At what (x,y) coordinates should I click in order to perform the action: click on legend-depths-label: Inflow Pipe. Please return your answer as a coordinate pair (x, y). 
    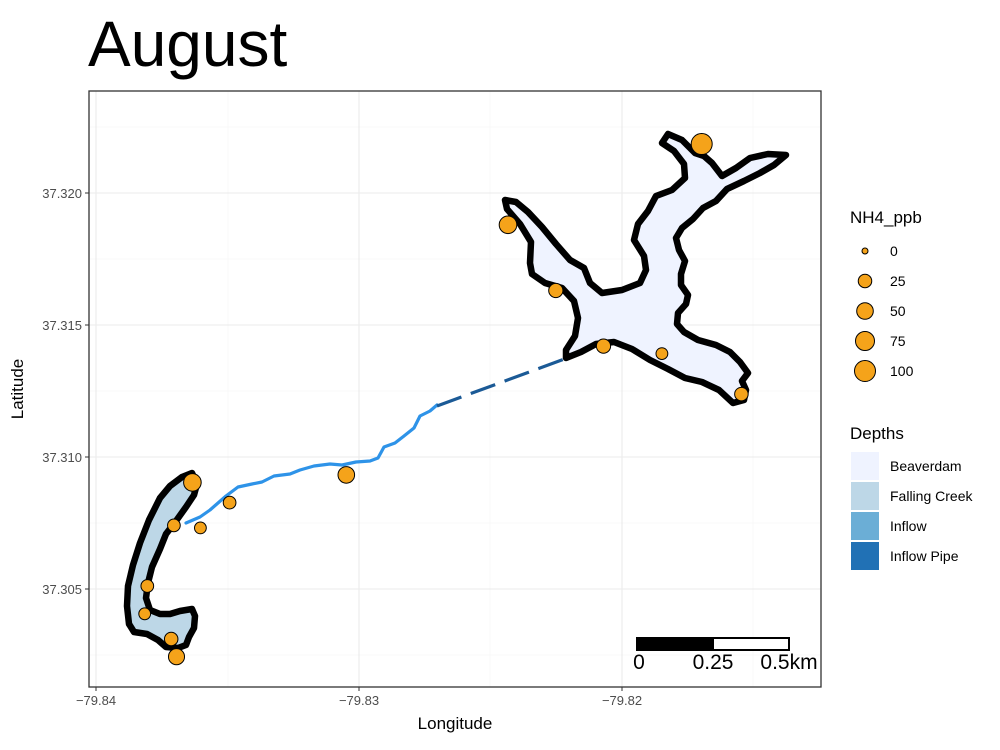
    Looking at the image, I should click on (924, 556).